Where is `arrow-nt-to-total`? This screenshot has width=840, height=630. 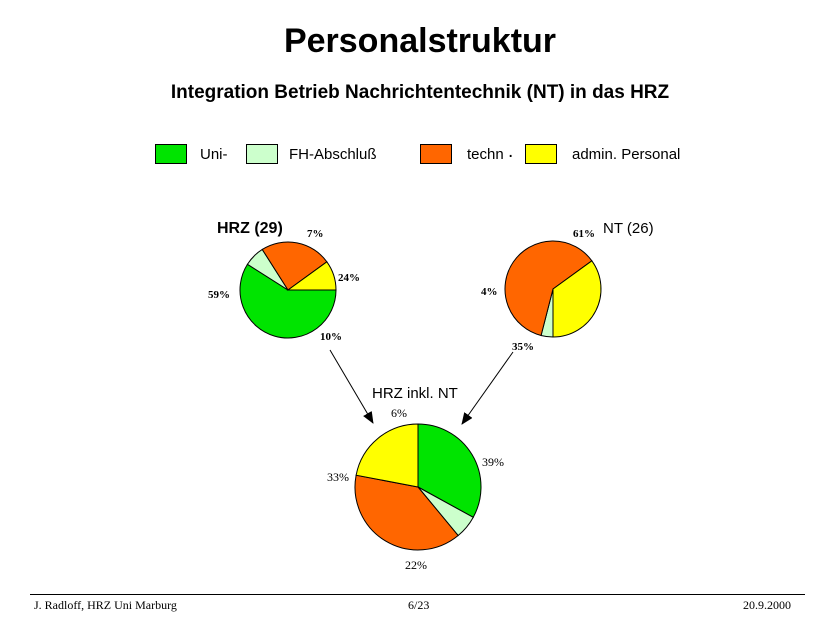 arrow-nt-to-total is located at coordinates (487, 388).